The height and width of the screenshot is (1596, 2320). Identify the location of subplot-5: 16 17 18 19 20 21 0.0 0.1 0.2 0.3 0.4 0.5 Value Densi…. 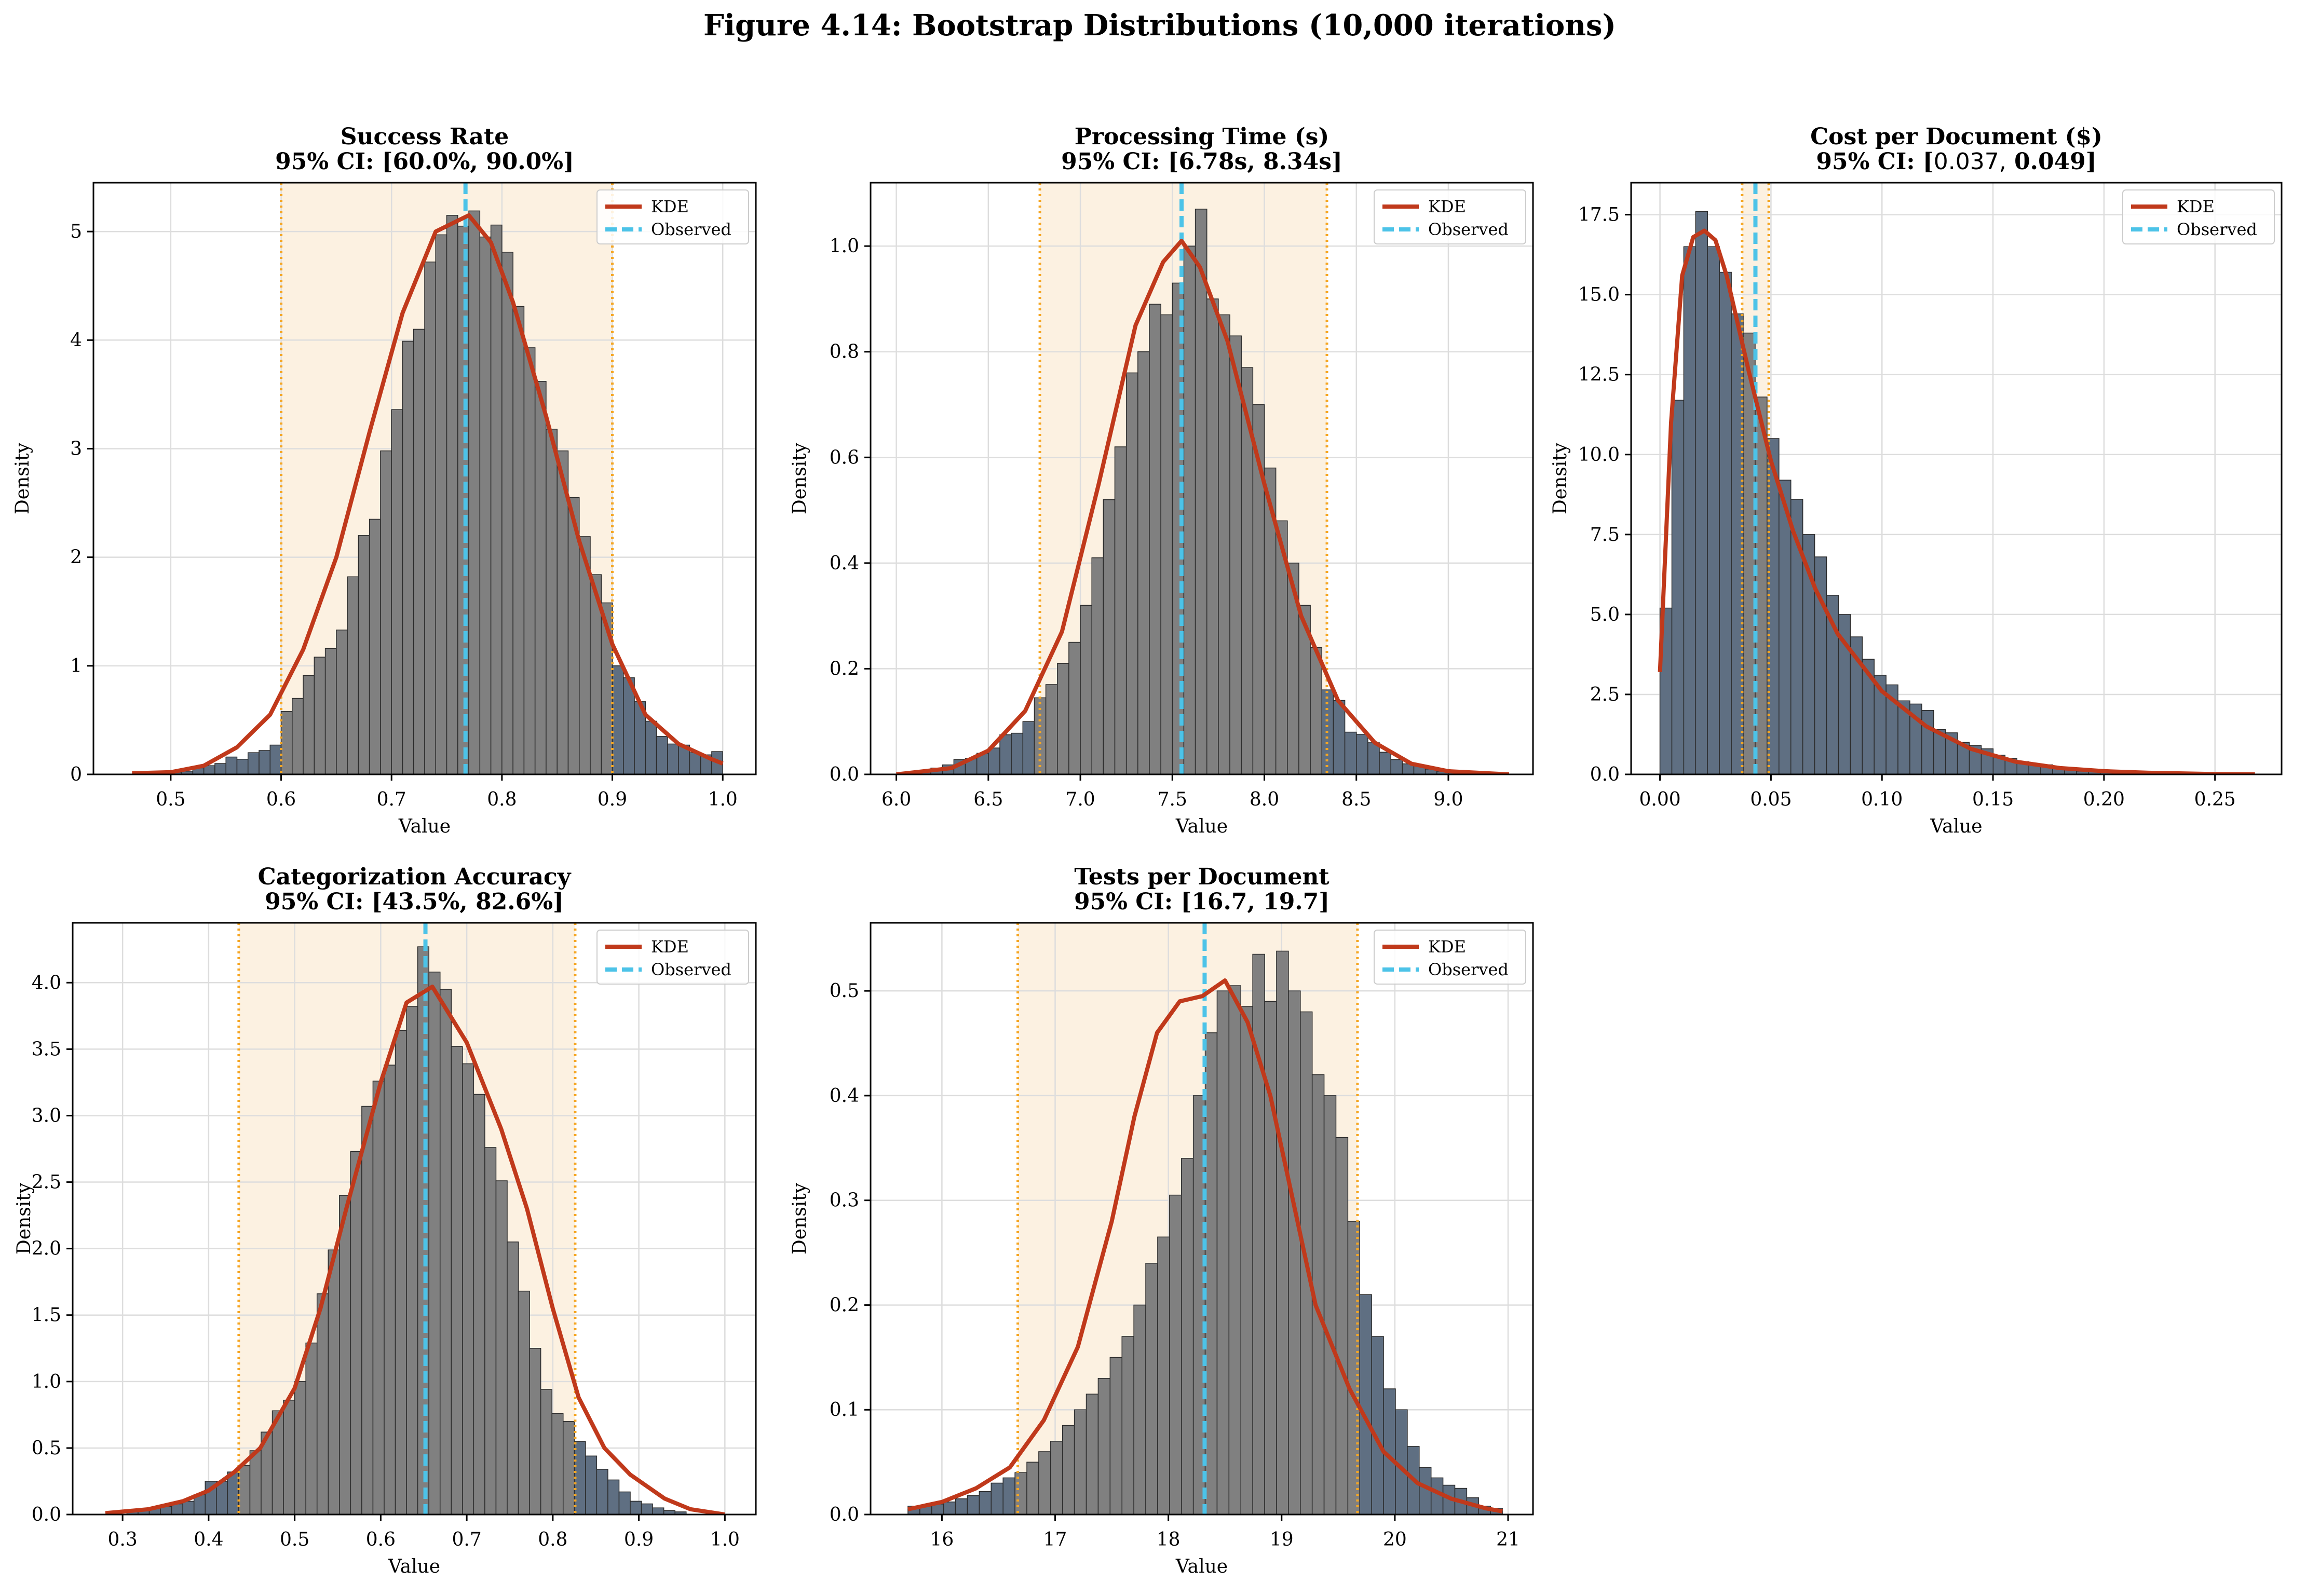
(1161, 1220).